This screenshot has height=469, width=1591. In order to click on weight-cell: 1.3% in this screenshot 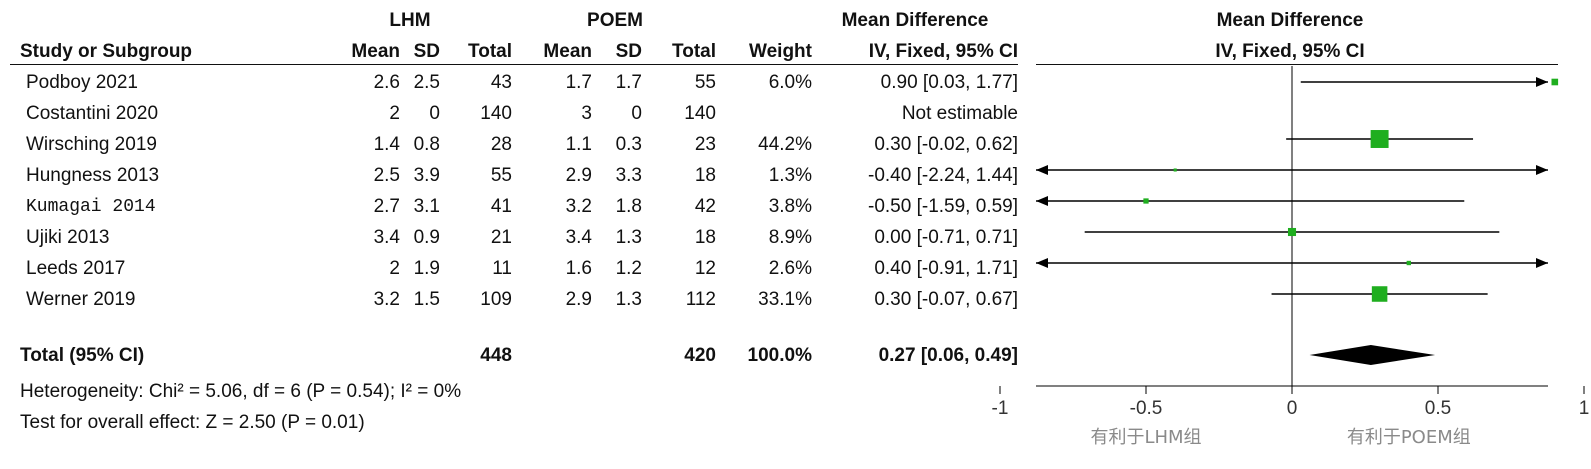, I will do `click(790, 175)`.